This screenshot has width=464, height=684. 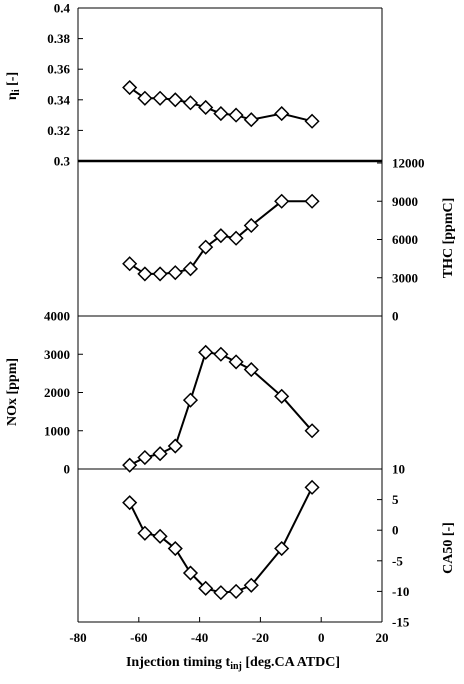 I want to click on panel-4-ytick-label: 0, so click(x=395, y=530).